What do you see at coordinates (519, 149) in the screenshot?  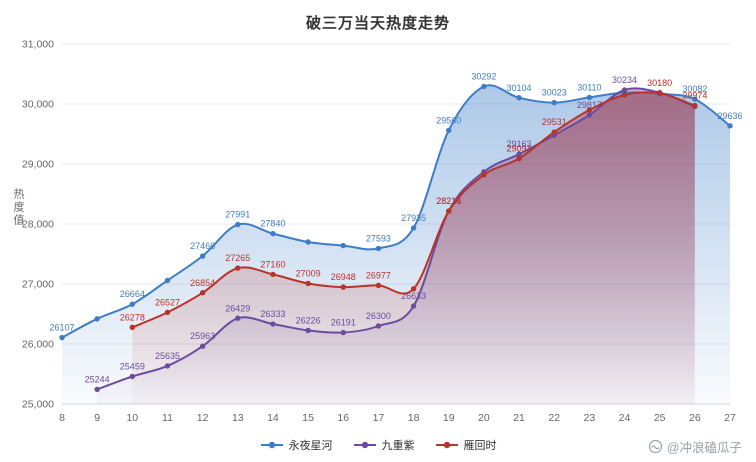 I see `data-label: 29091` at bounding box center [519, 149].